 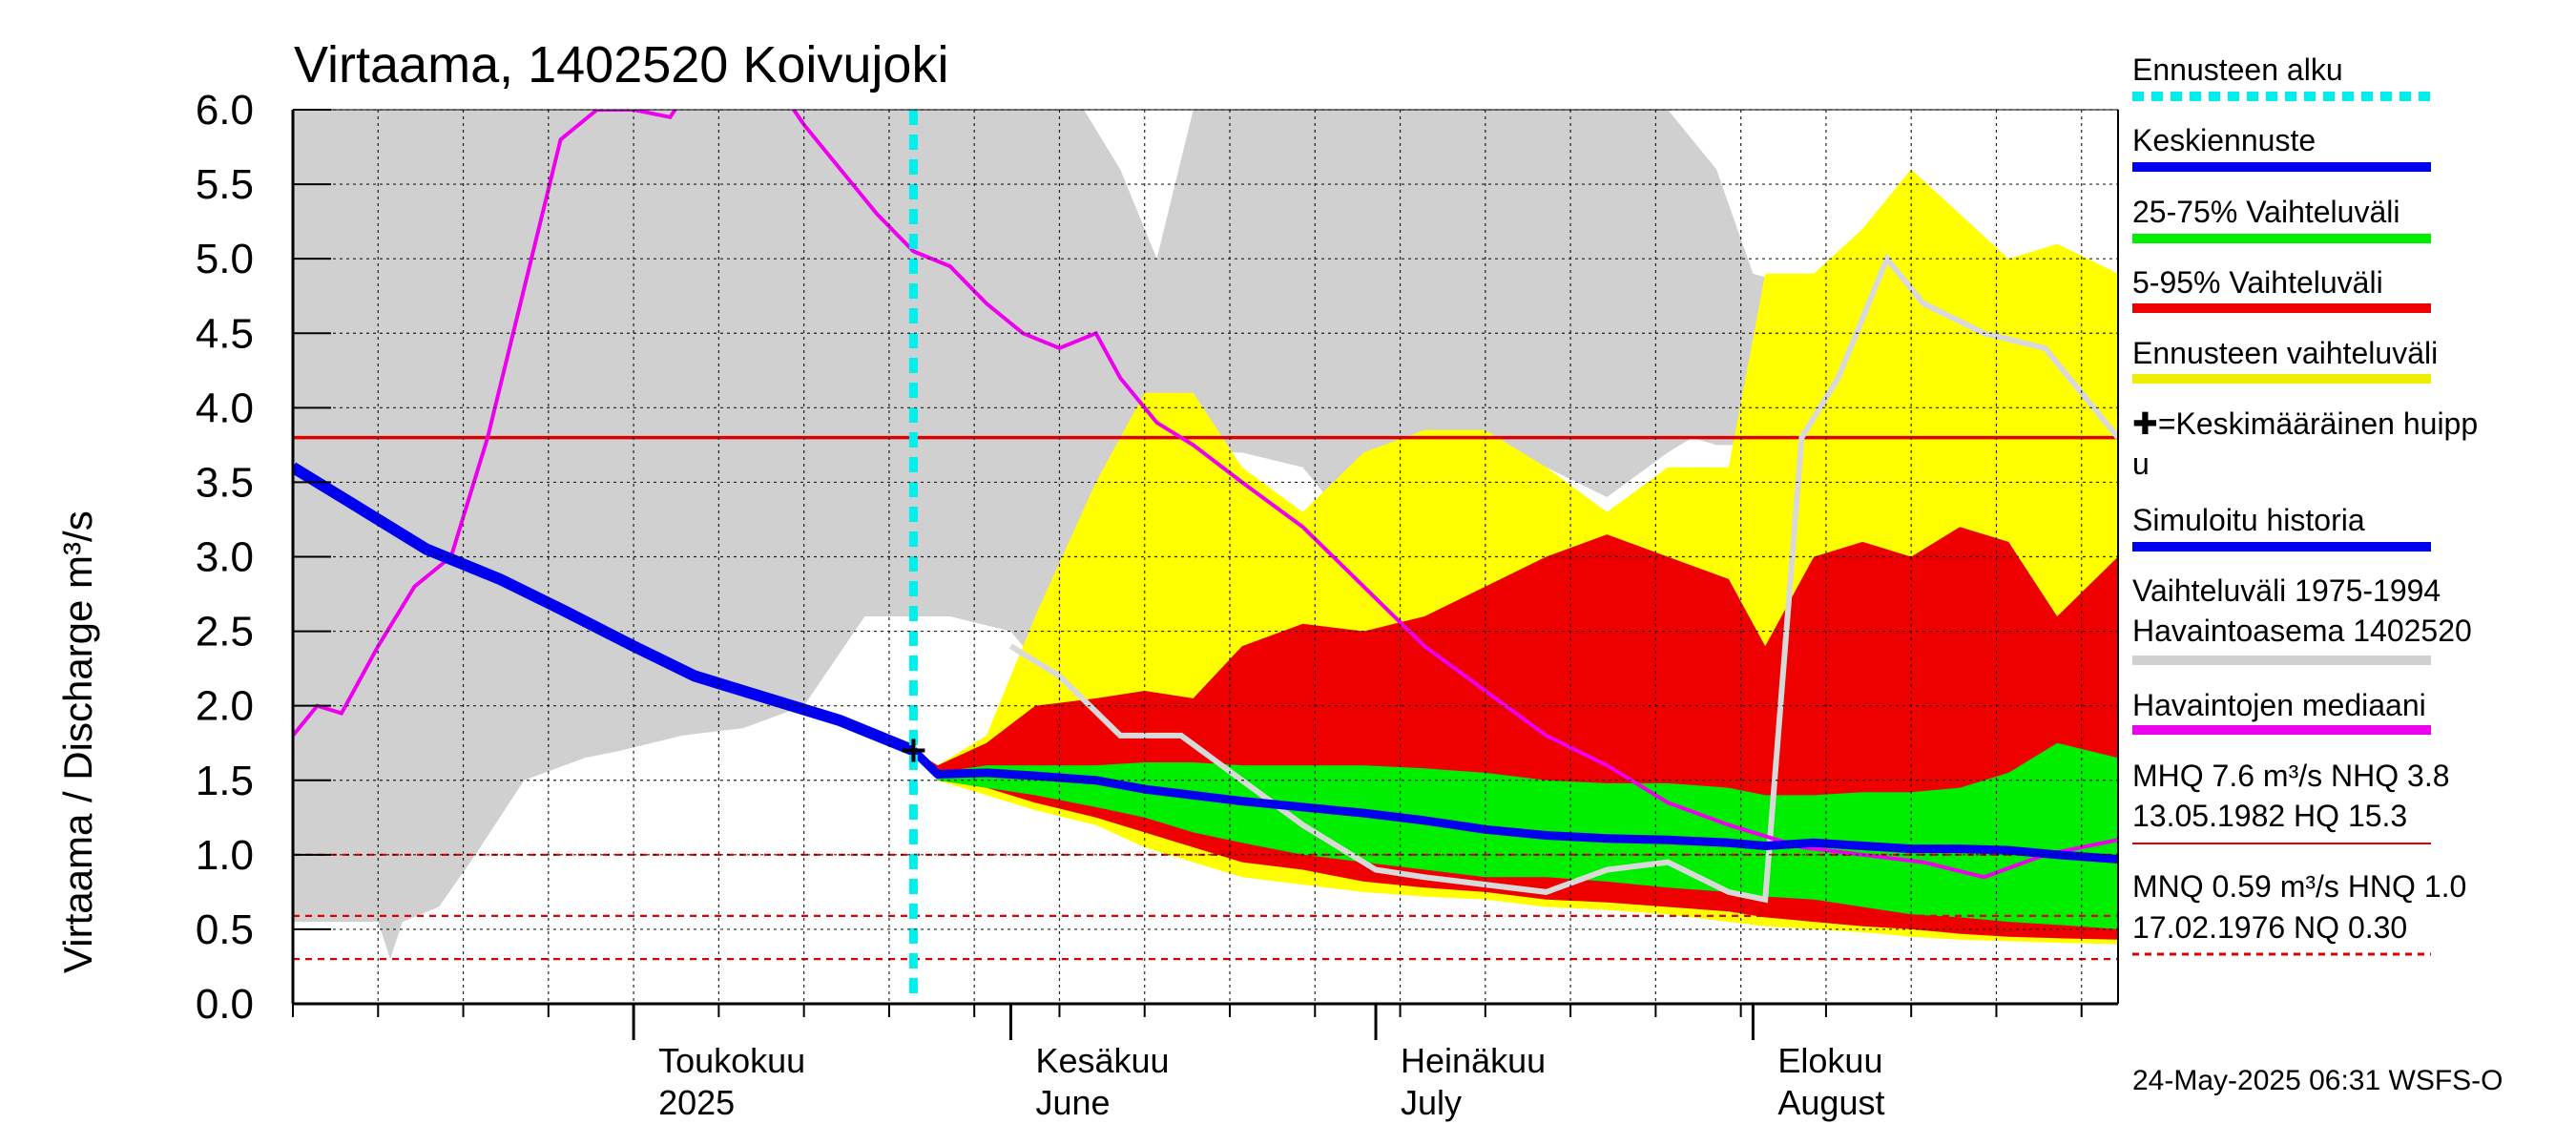 I want to click on mhq-stat-line1: MHQ 7.6 m³/s NHQ 3.8, so click(x=2291, y=776).